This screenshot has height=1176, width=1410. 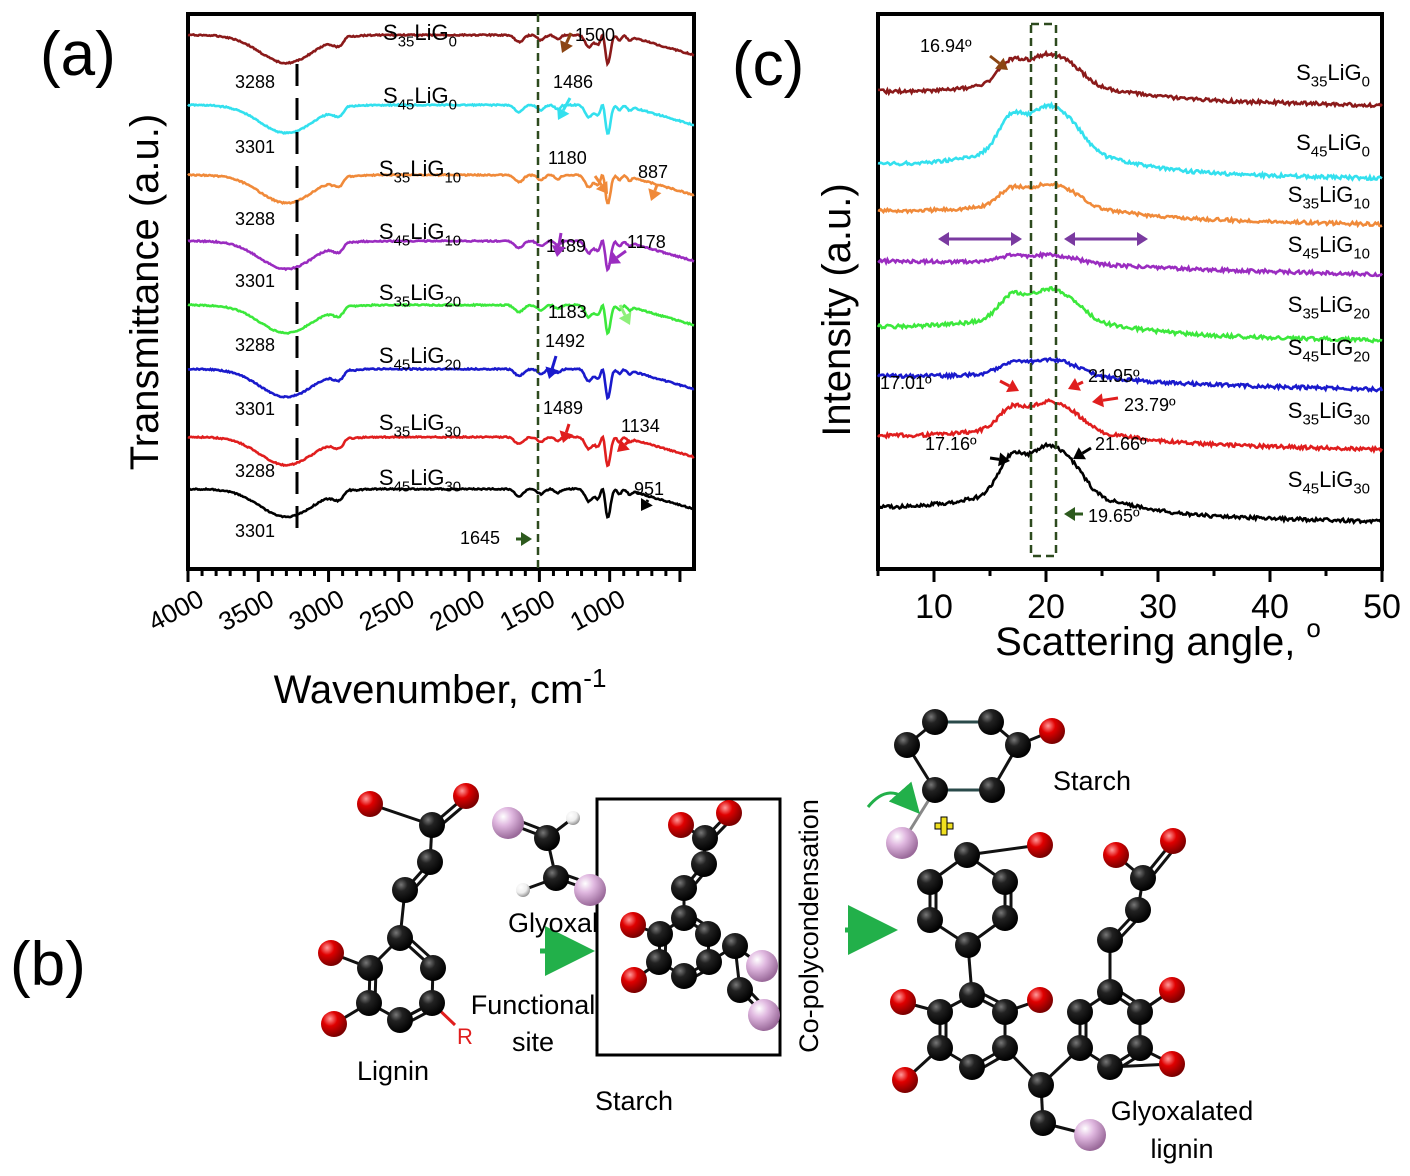 I want to click on ftir-label-s45lig10-base: S, so click(x=386, y=231).